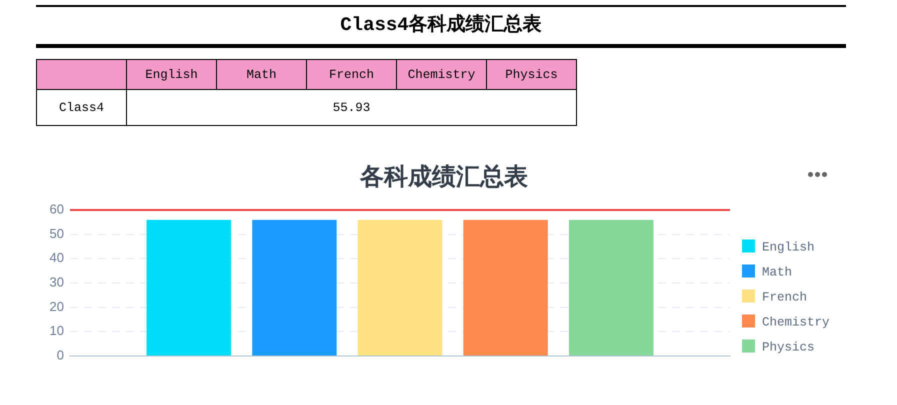 The width and height of the screenshot is (897, 405). I want to click on y-tick-label: 20, so click(57, 306).